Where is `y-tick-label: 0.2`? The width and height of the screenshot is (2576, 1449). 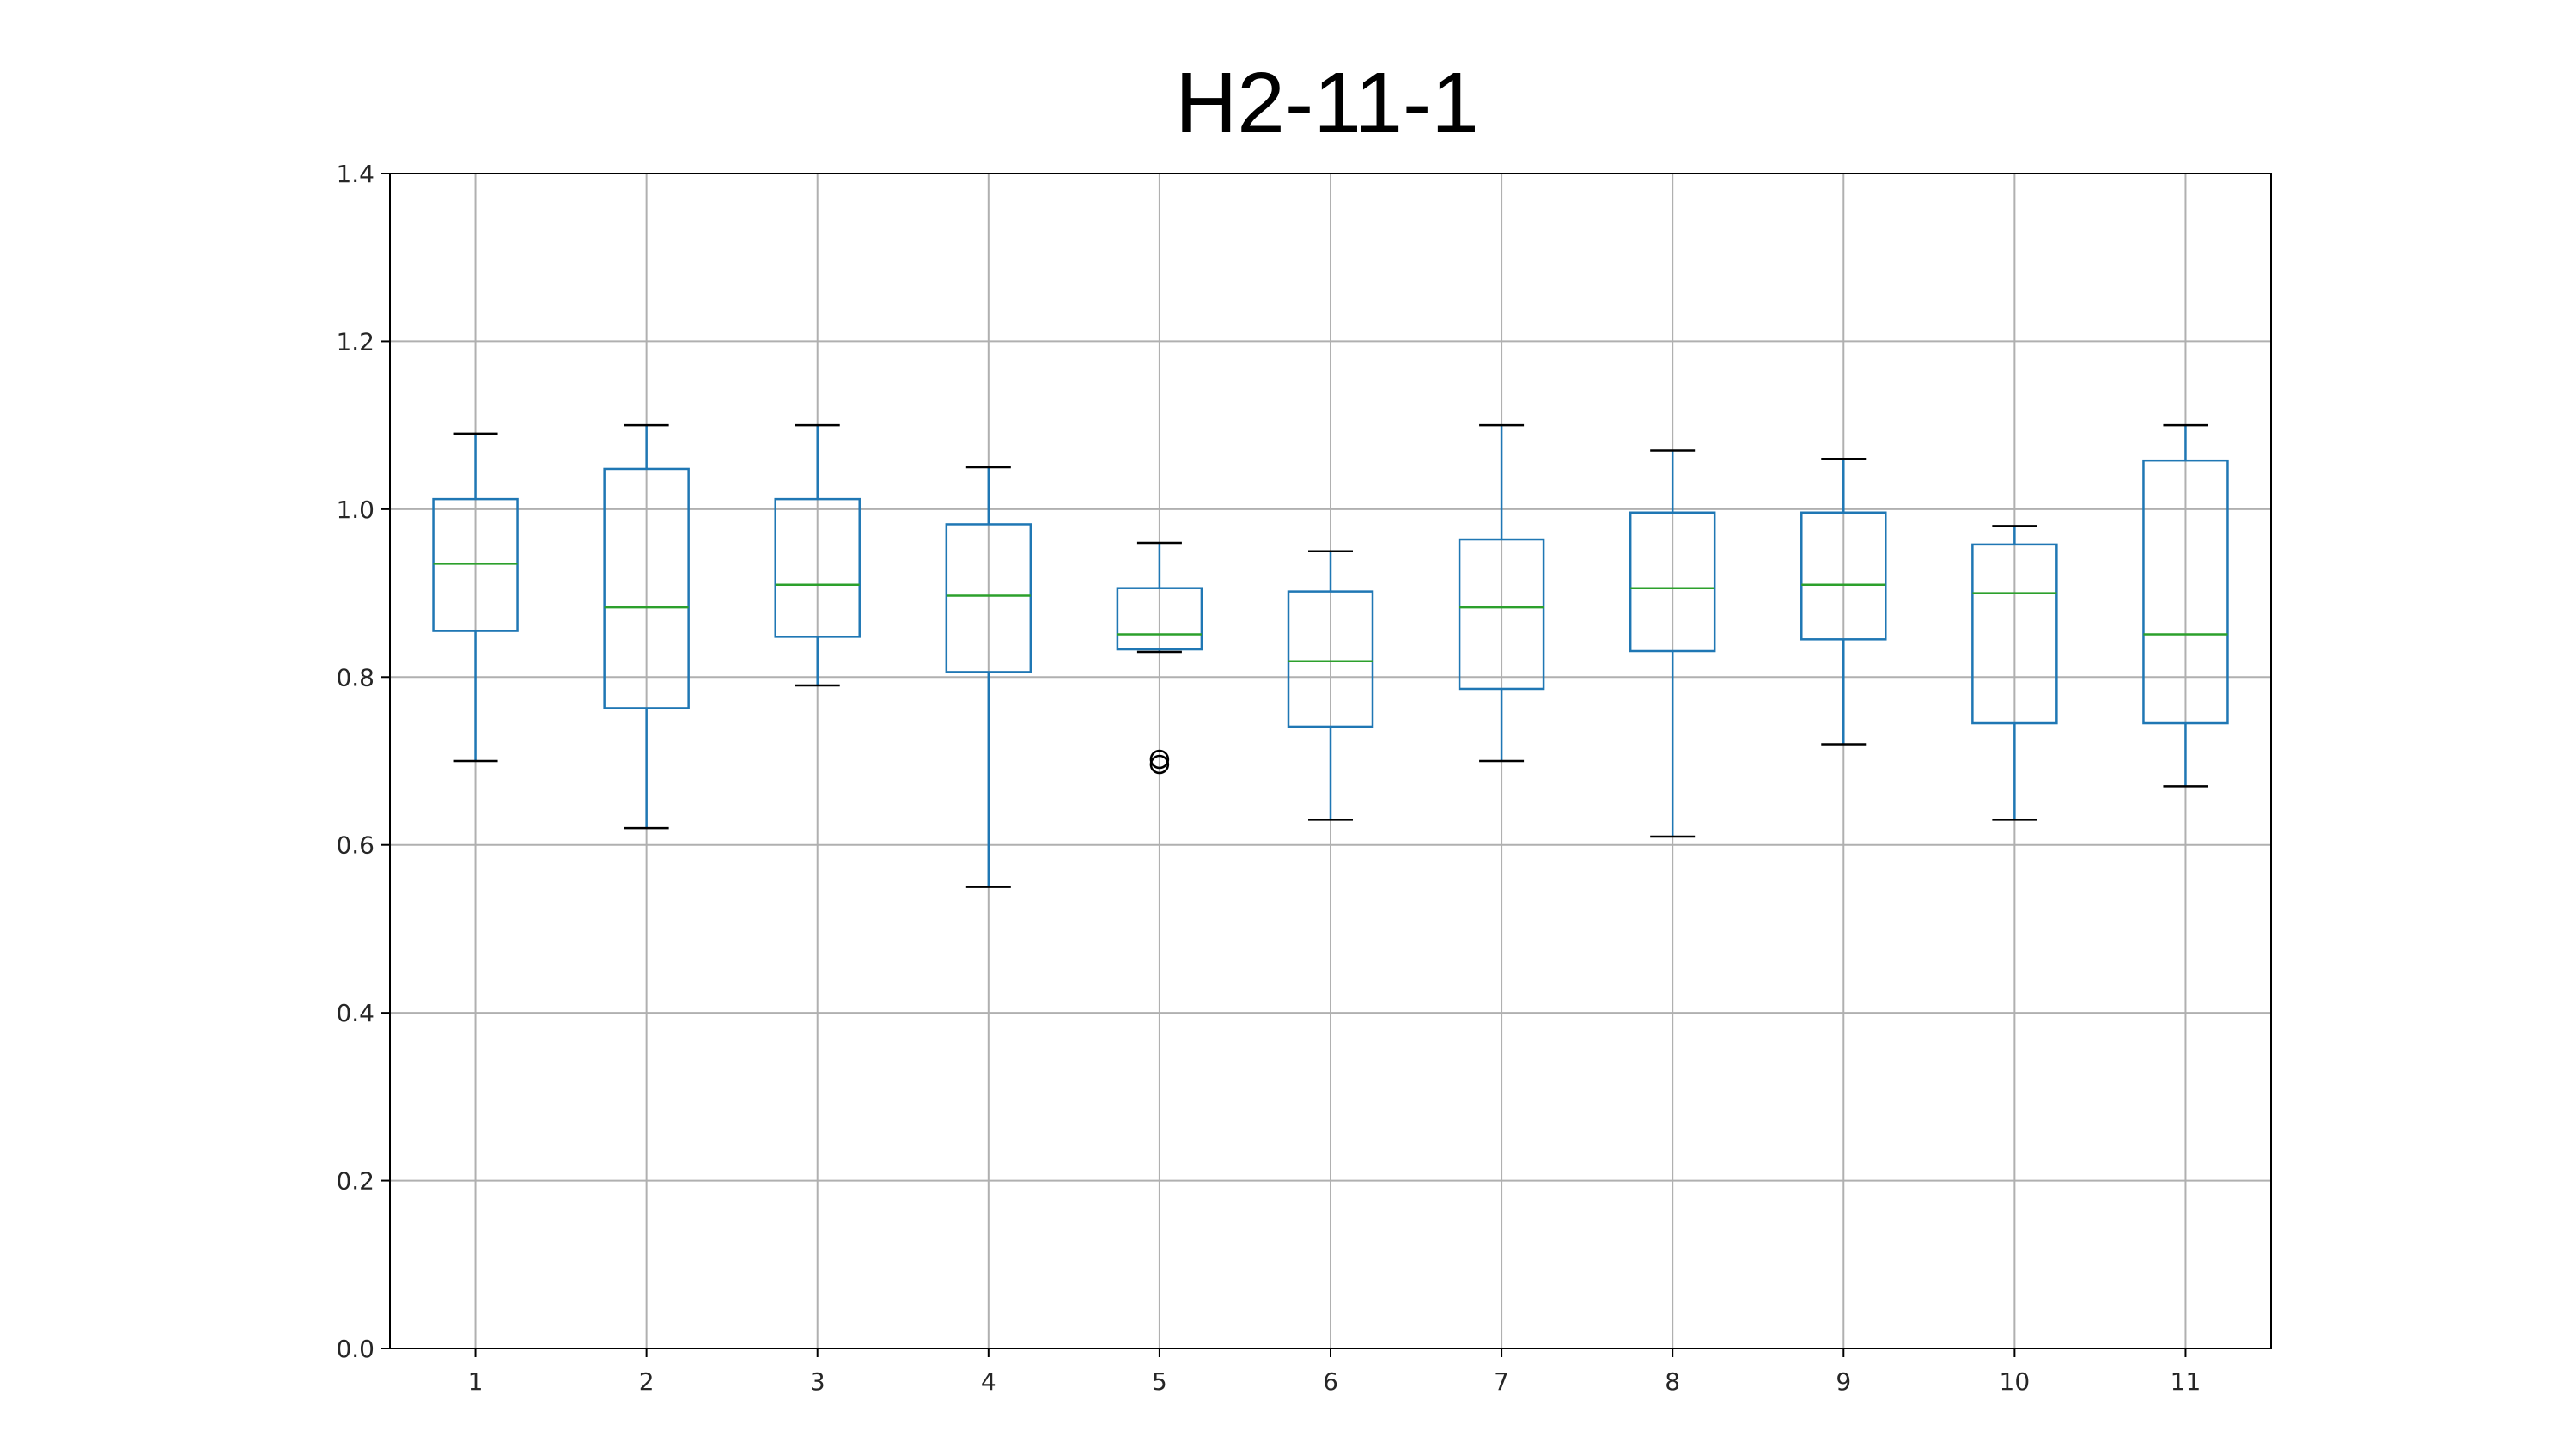
y-tick-label: 0.2 is located at coordinates (355, 1181).